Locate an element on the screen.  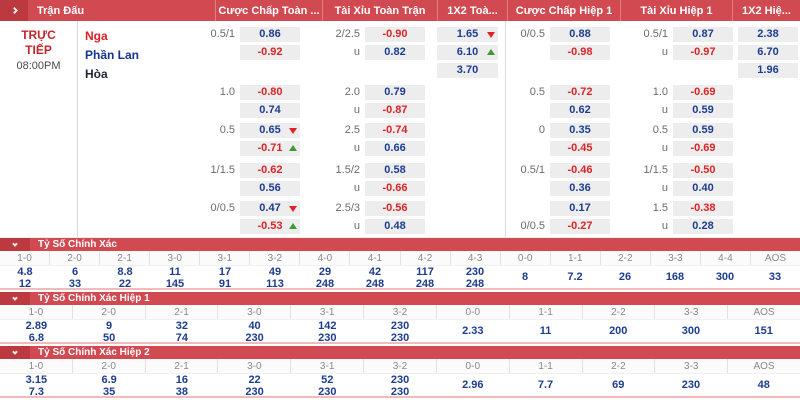
score-odds-cell: 48 is located at coordinates (763, 385).